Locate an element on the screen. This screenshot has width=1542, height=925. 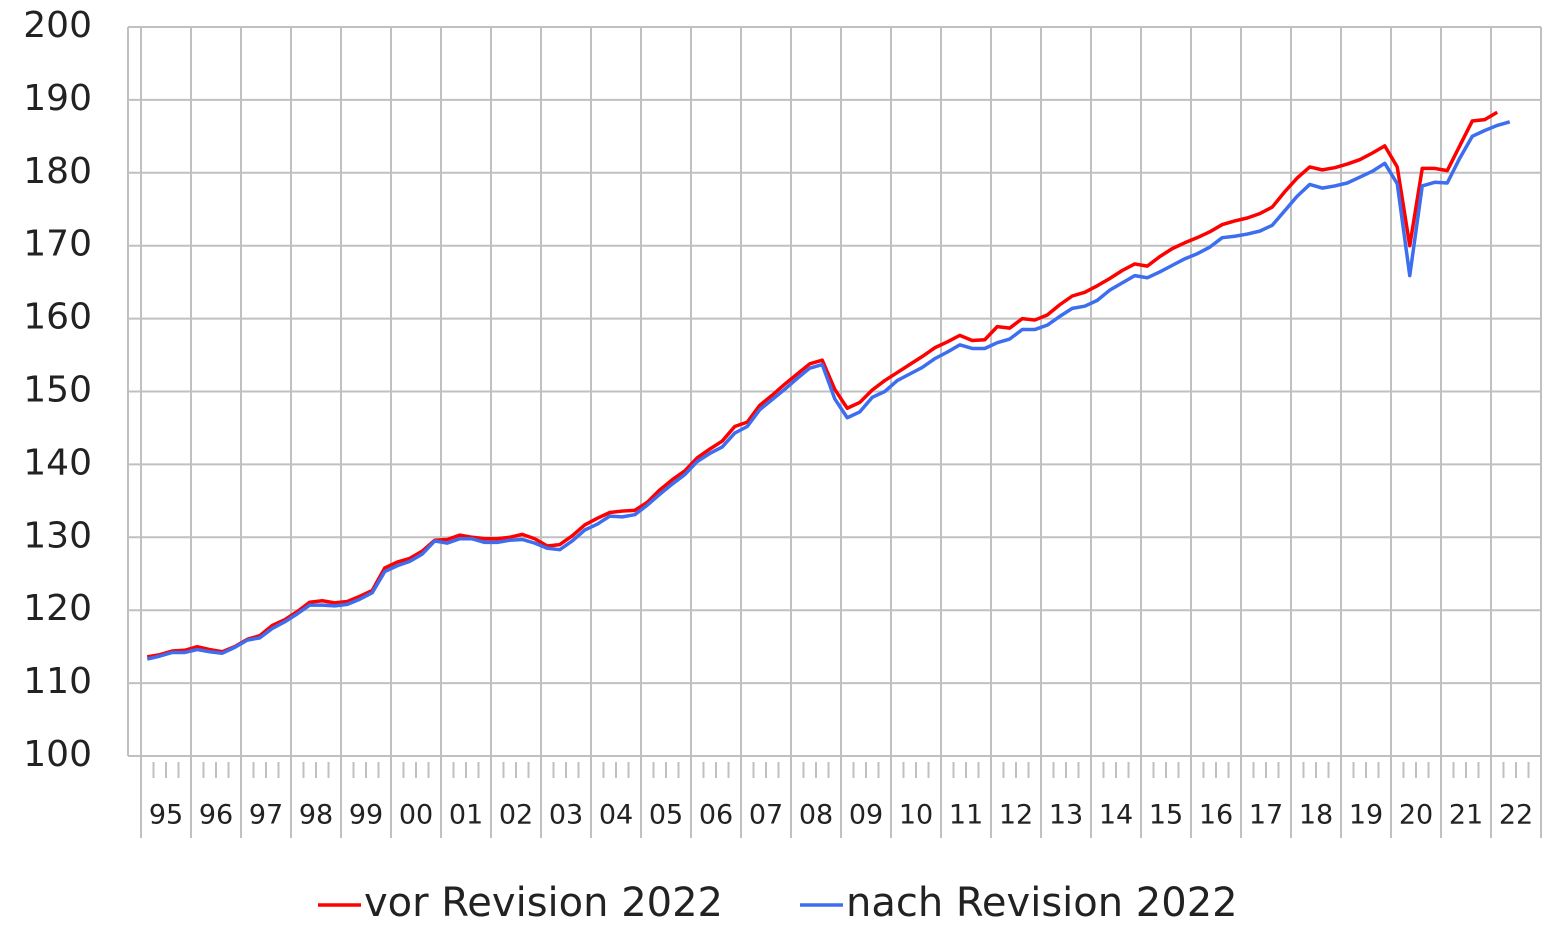
x-tick-label: 09 is located at coordinates (866, 815).